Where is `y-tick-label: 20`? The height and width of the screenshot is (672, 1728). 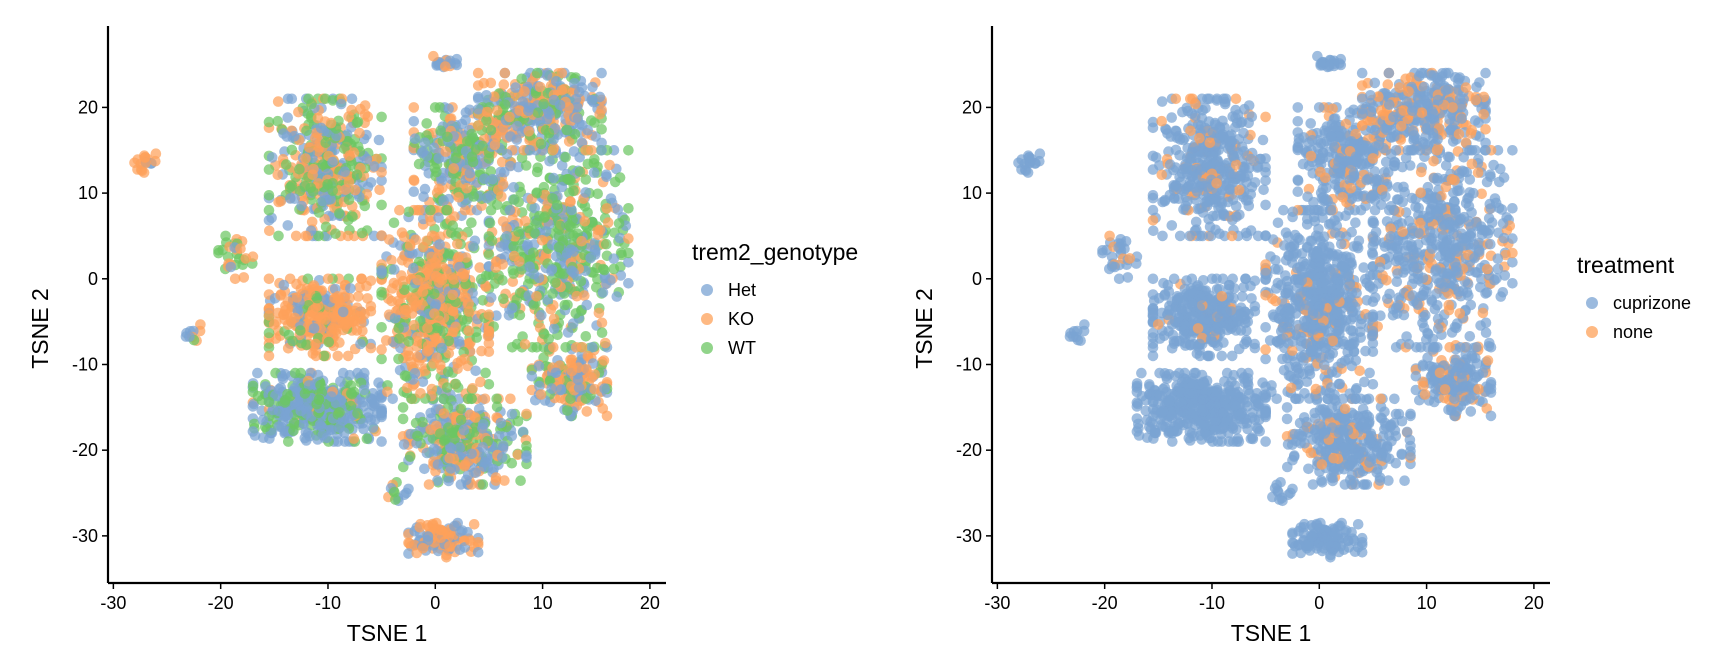 y-tick-label: 20 is located at coordinates (88, 107).